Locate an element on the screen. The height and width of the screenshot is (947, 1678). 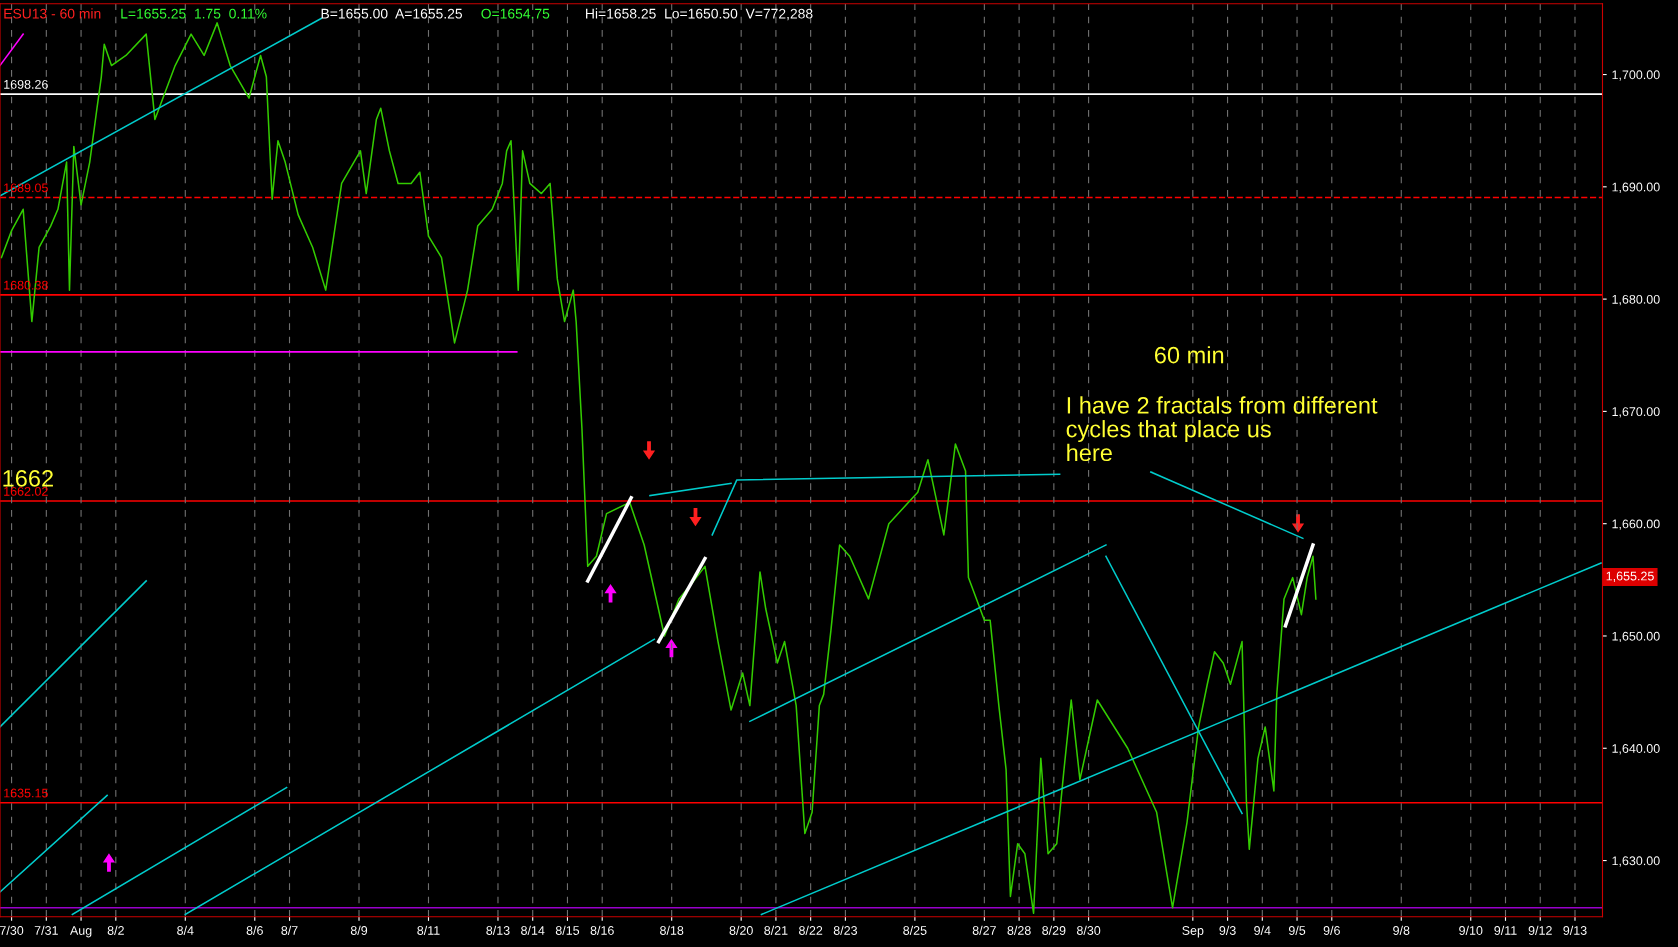
text: 1,655.25 is located at coordinates (1630, 576).